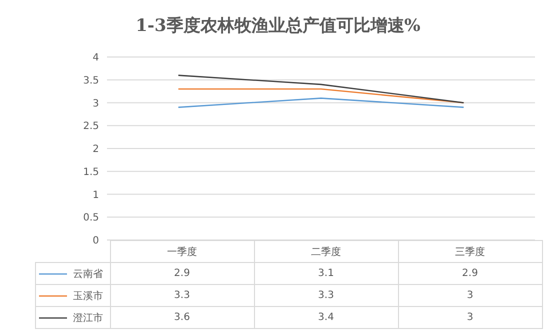  I want to click on legend-label: 玉溪市, so click(88, 296).